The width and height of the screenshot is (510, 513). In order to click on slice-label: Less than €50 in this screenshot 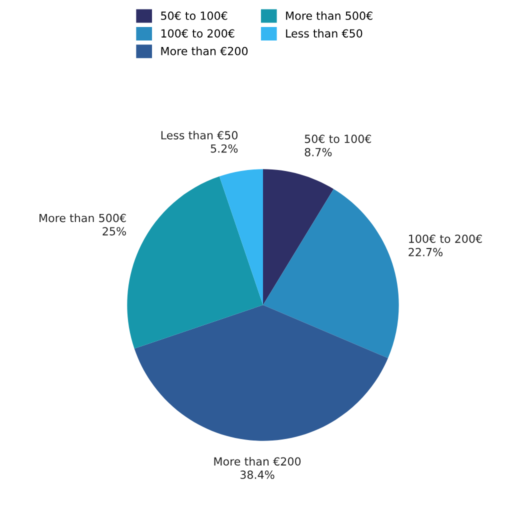, I will do `click(199, 135)`.